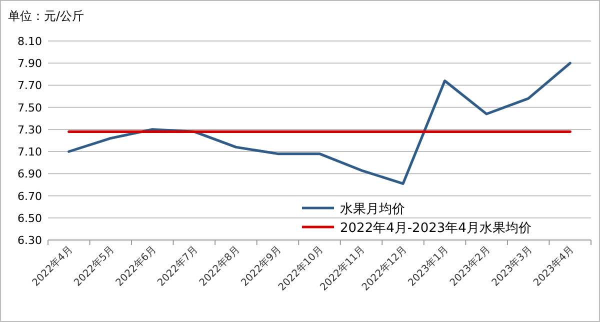 The image size is (600, 322). I want to click on y-tick-label: 6.30, so click(30, 240).